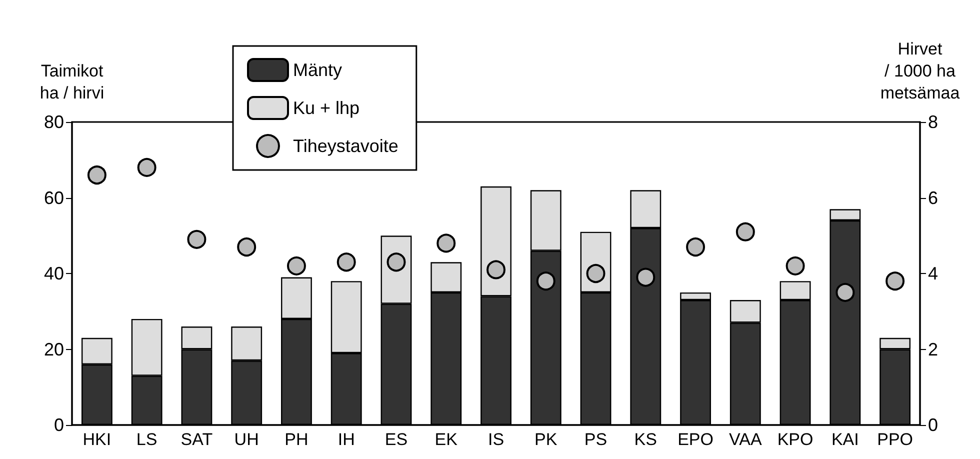  What do you see at coordinates (933, 425) in the screenshot?
I see `y2-tick-label: 0` at bounding box center [933, 425].